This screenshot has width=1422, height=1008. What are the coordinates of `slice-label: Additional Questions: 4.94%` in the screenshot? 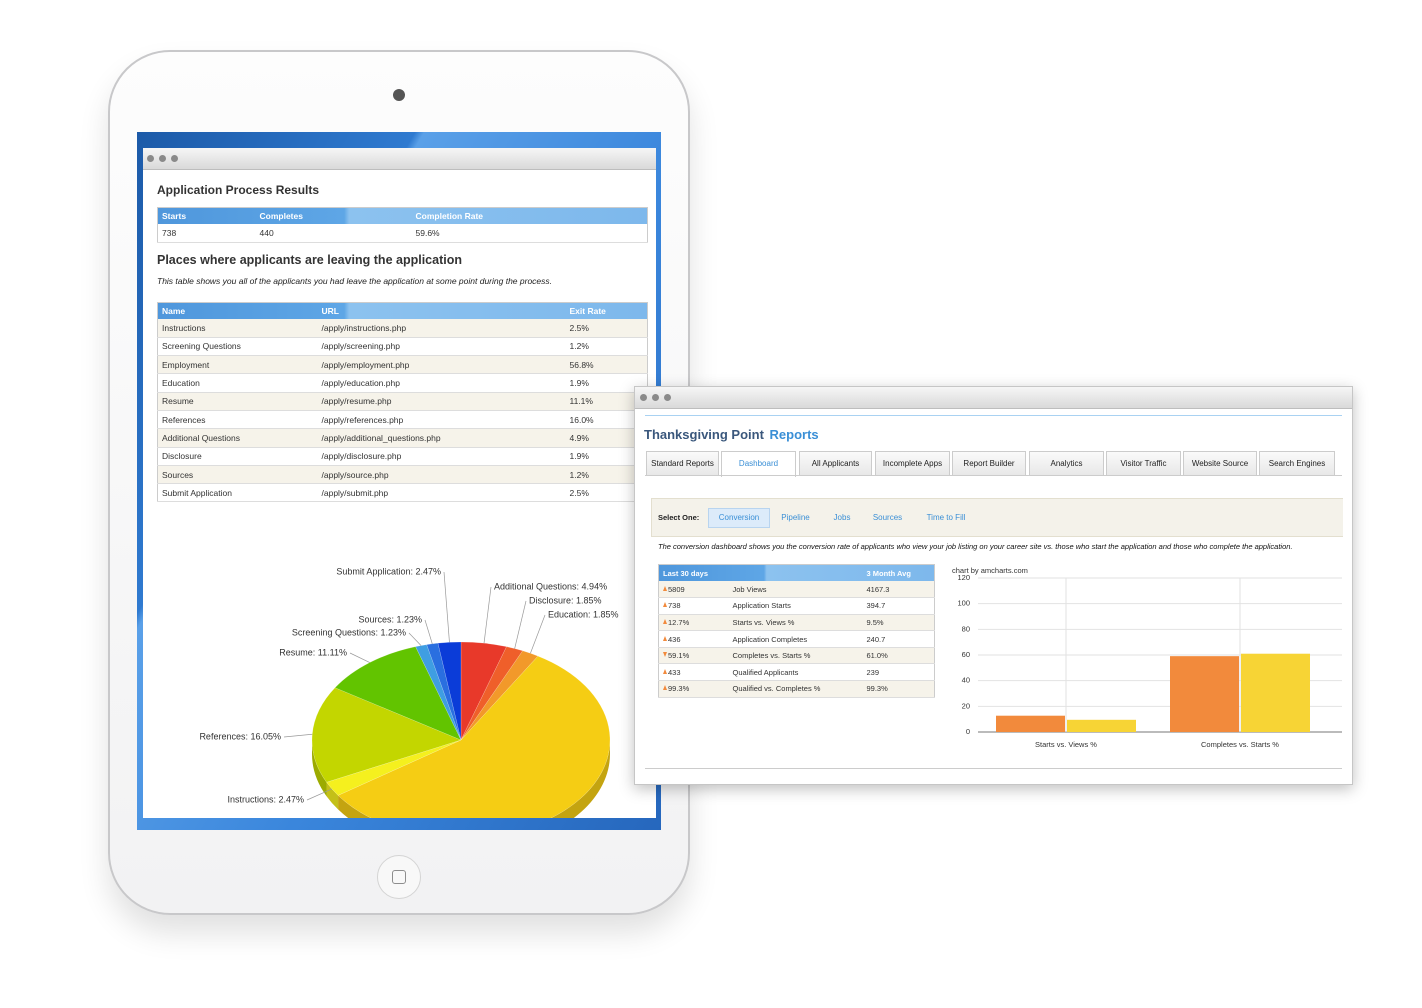 It's located at (550, 586).